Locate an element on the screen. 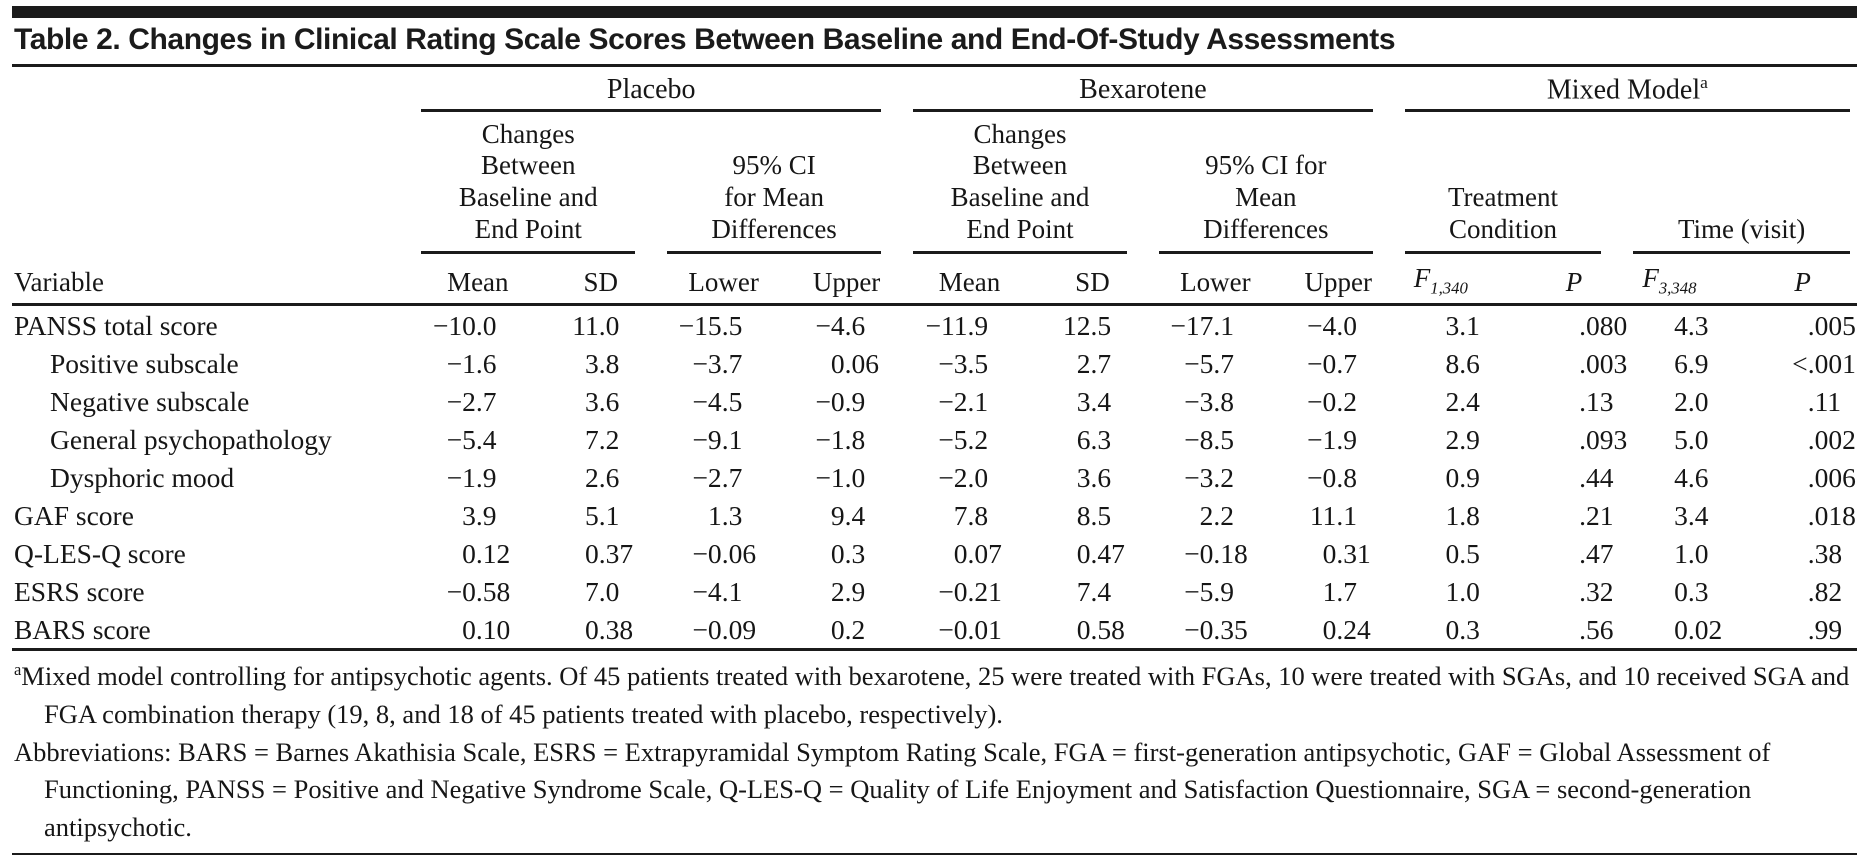 This screenshot has width=1869, height=855. group-header-mixed-model: Mixed Modela is located at coordinates (1628, 90).